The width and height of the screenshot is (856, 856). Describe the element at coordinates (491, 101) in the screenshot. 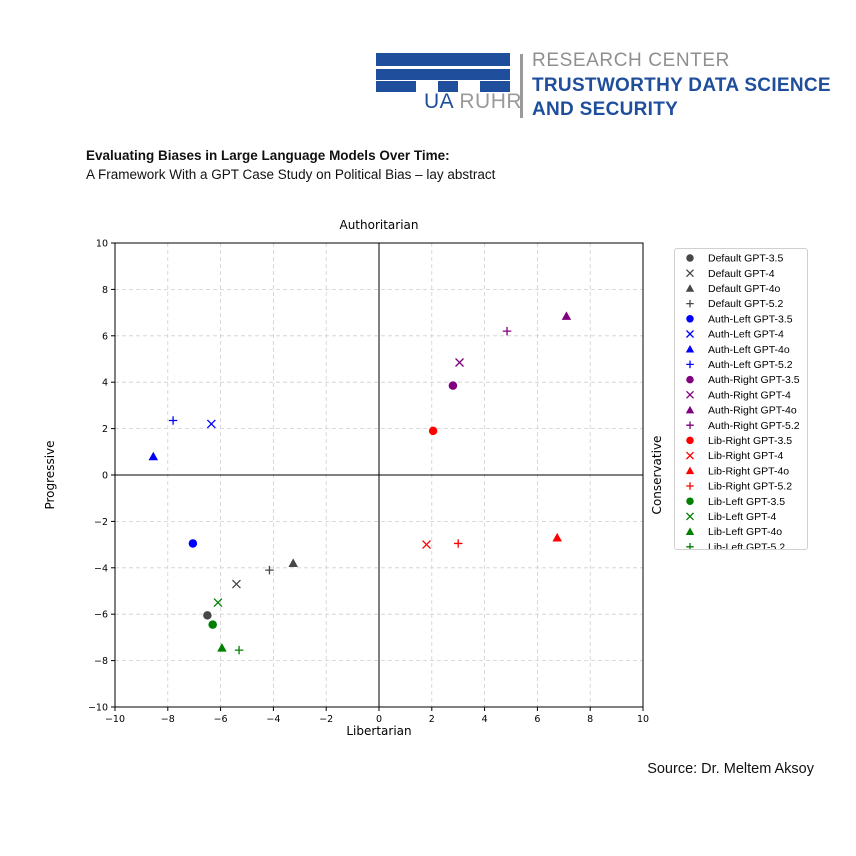

I see `logo-ruhr-text: RUHR` at that location.